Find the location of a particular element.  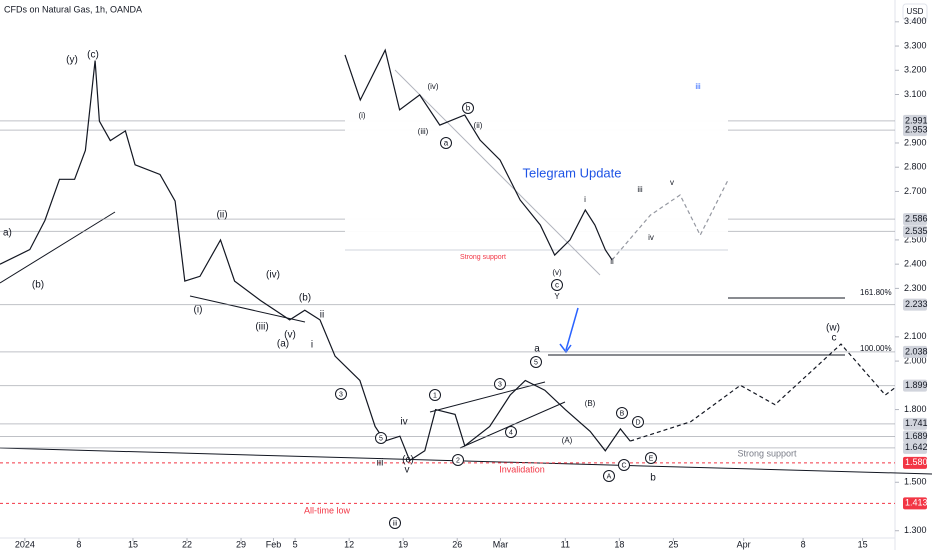

y-tick-label: 3.400 is located at coordinates (915, 21).